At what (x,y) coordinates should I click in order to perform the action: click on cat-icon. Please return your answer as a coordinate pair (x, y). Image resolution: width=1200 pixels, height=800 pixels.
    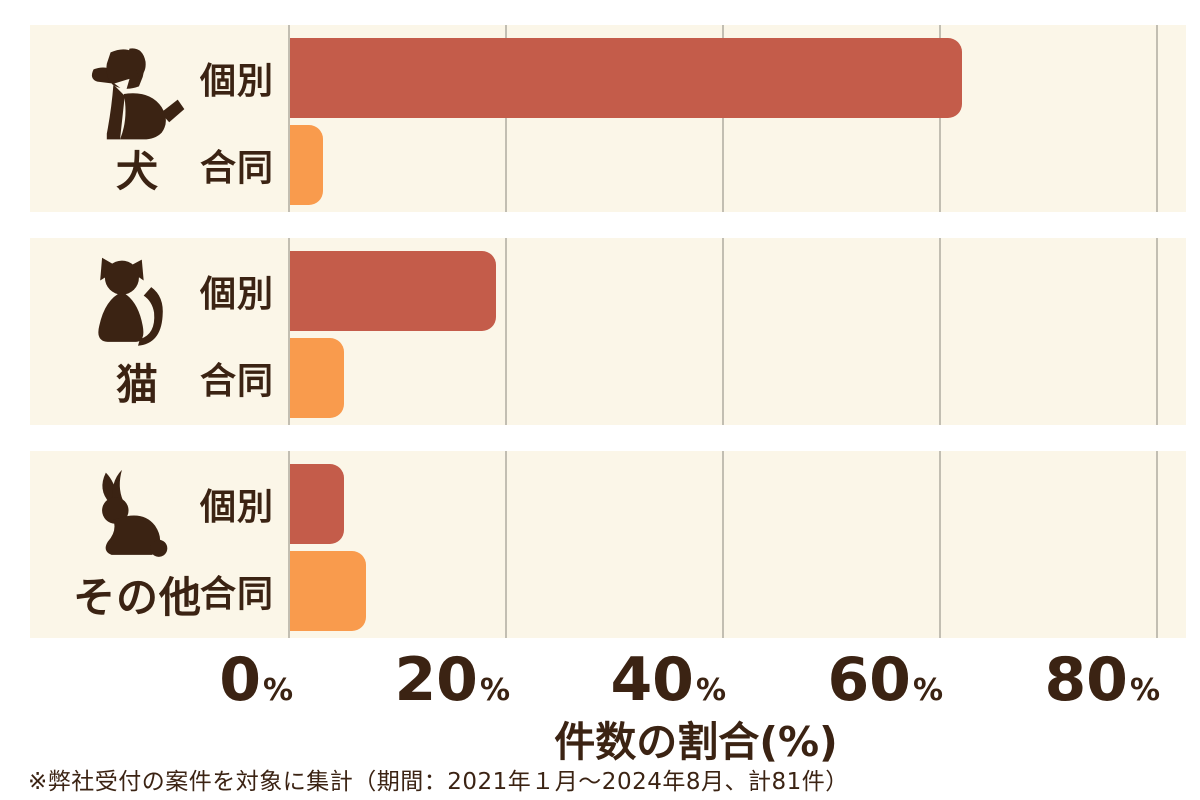
    Looking at the image, I should click on (130, 302).